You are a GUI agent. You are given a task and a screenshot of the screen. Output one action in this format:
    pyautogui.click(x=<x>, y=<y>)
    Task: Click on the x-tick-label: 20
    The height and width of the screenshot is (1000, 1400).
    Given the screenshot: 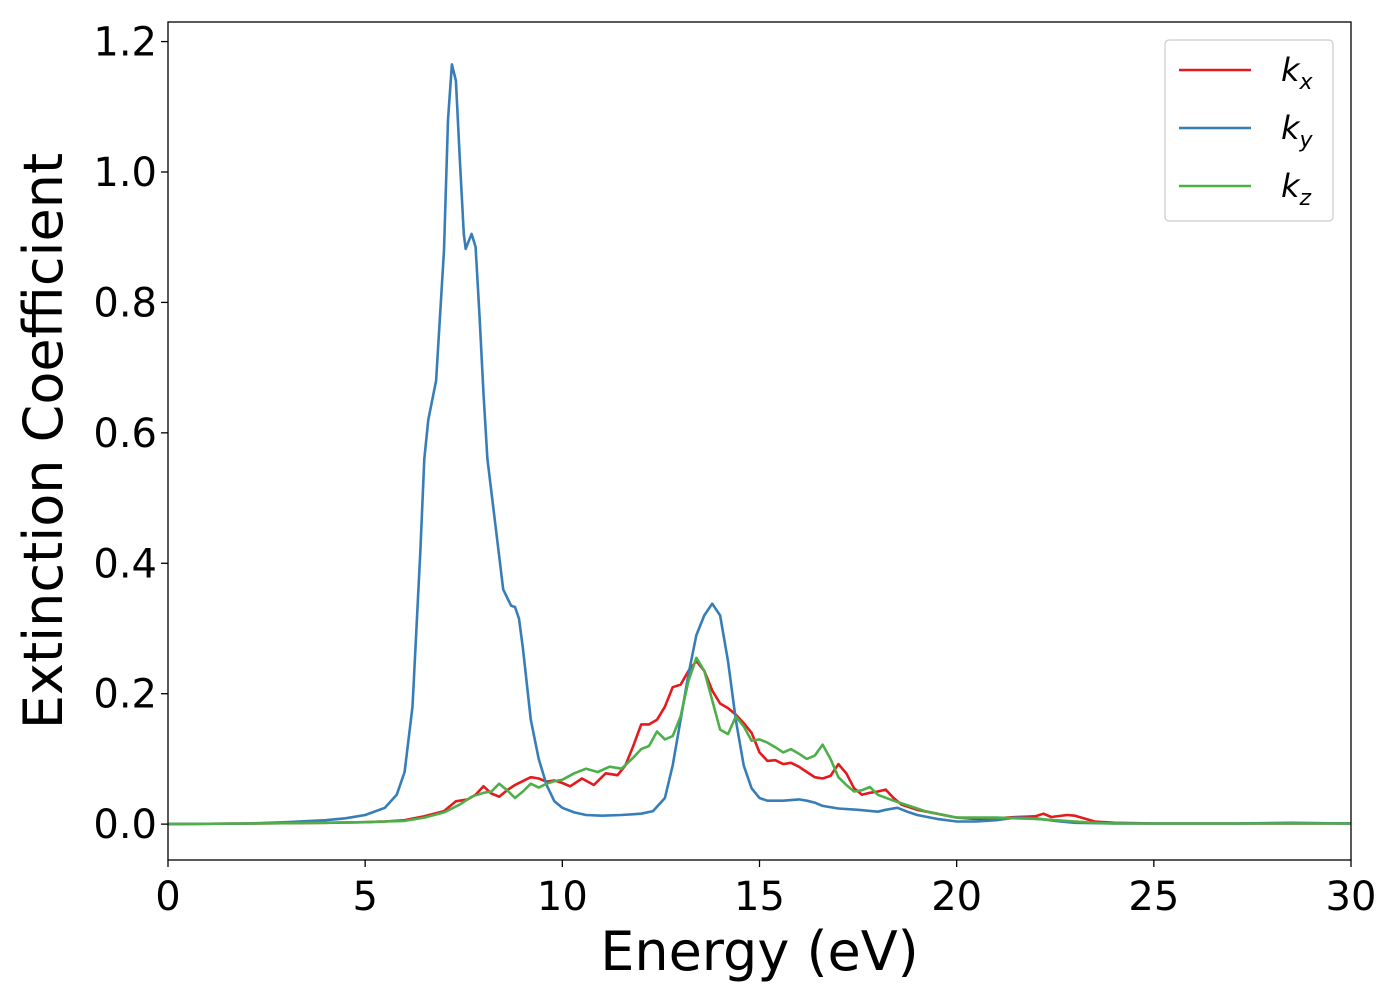 What is the action you would take?
    pyautogui.click(x=956, y=897)
    